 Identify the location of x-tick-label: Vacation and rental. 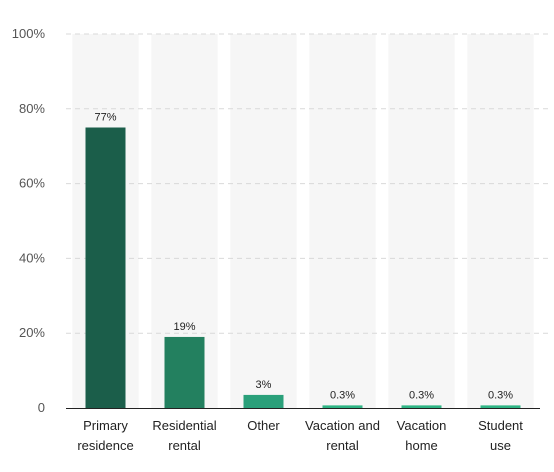
(342, 435).